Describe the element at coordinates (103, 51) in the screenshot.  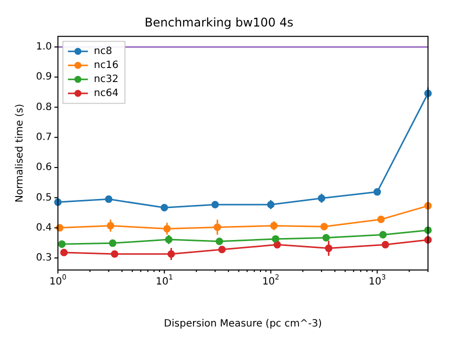
I see `legend-label: nc8` at that location.